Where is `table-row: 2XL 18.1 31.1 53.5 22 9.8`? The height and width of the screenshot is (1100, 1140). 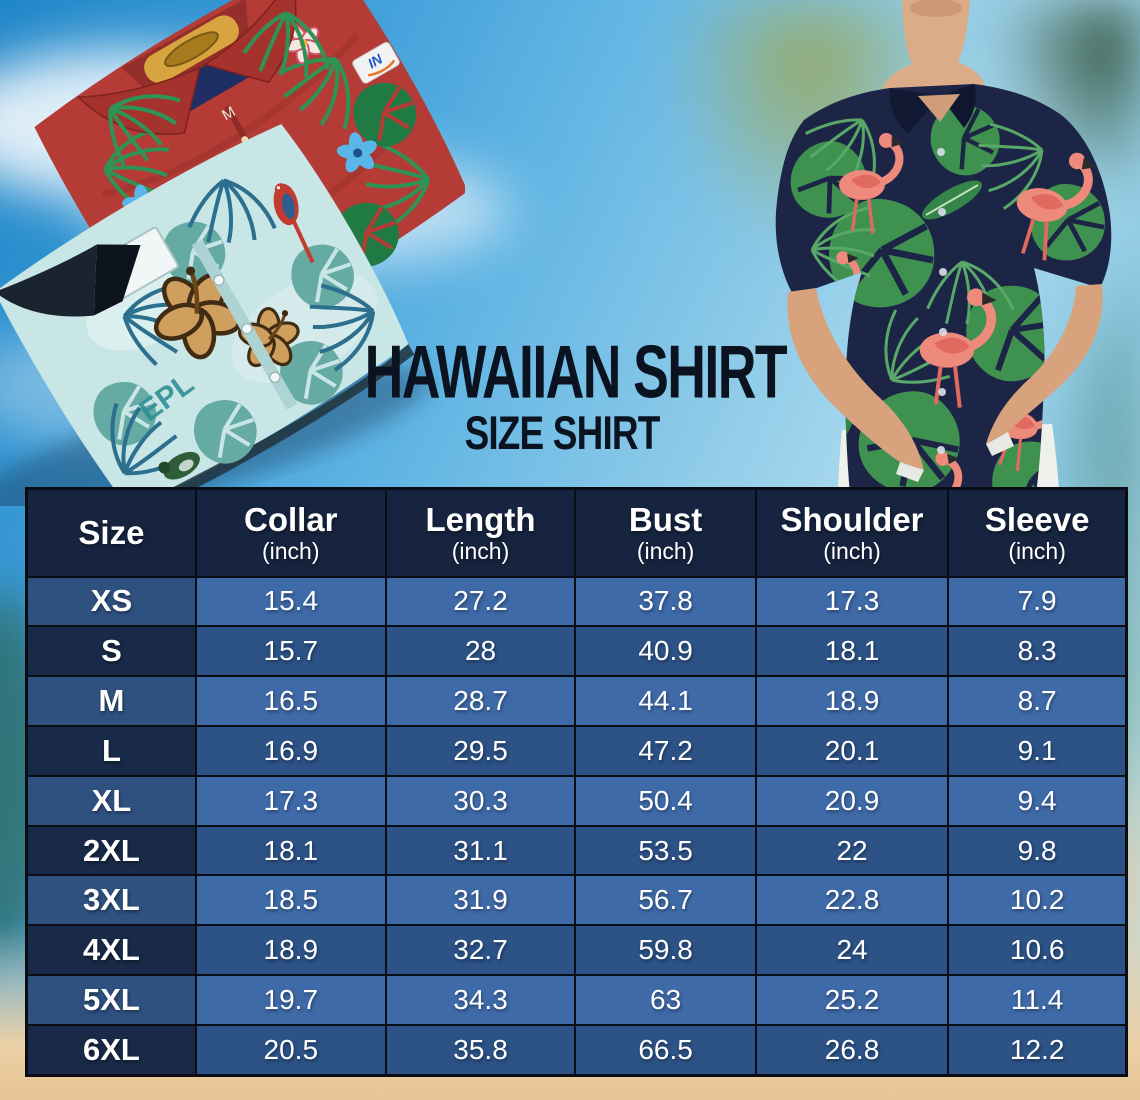
table-row: 2XL 18.1 31.1 53.5 22 9.8 is located at coordinates (576, 850).